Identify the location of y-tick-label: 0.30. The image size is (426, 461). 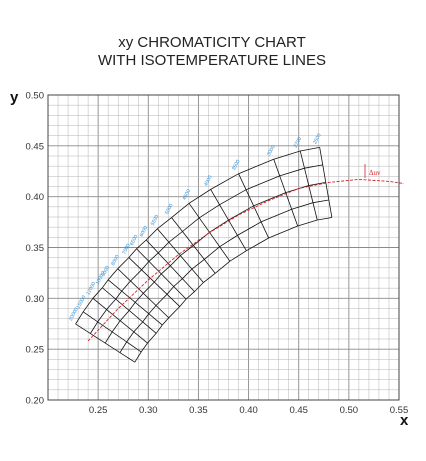
(35, 299).